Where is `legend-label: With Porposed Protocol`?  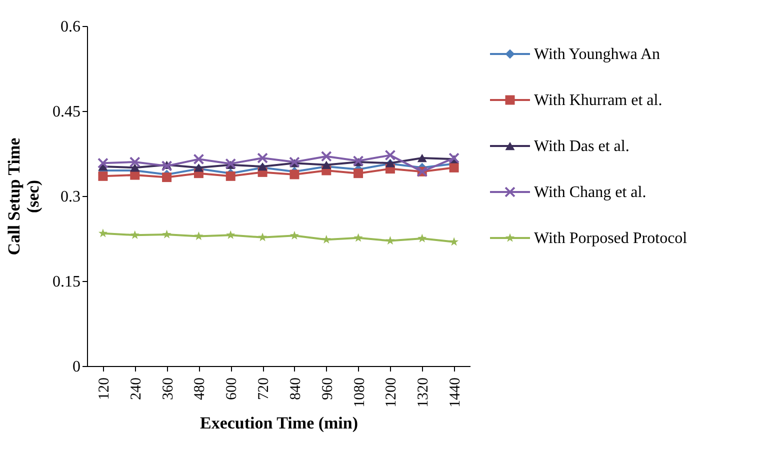
legend-label: With Porposed Protocol is located at coordinates (611, 238).